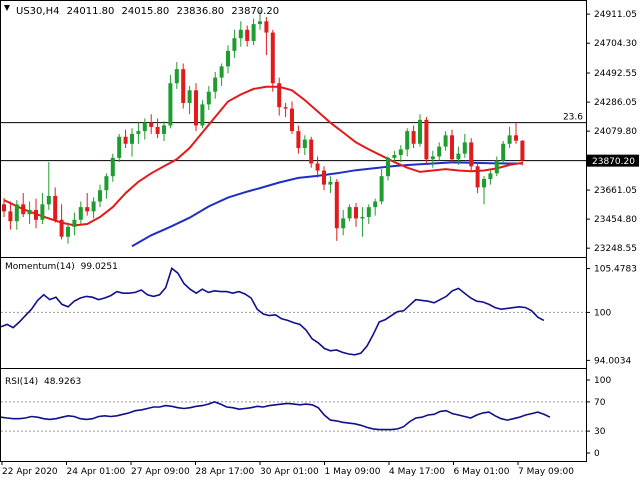 The height and width of the screenshot is (484, 640). Describe the element at coordinates (7, 8) in the screenshot. I see `collapse-arrow-icon` at that location.